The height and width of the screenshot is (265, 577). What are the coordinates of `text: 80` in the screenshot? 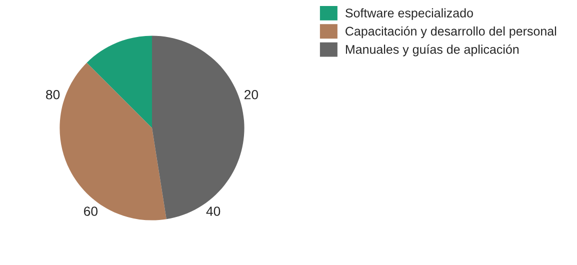 It's located at (53, 95).